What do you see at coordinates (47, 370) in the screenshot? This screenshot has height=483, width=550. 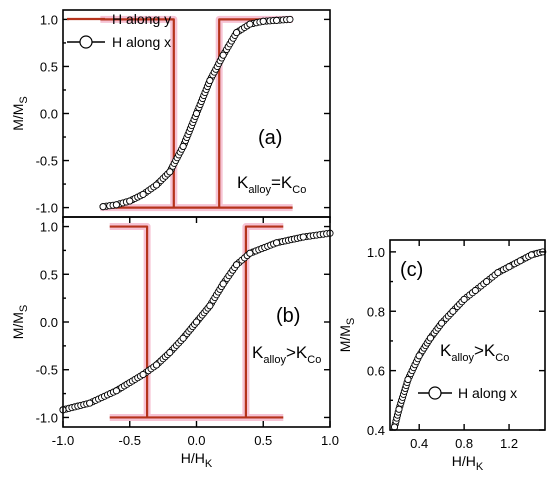 I see `ytick-label-b-3: -0.5` at bounding box center [47, 370].